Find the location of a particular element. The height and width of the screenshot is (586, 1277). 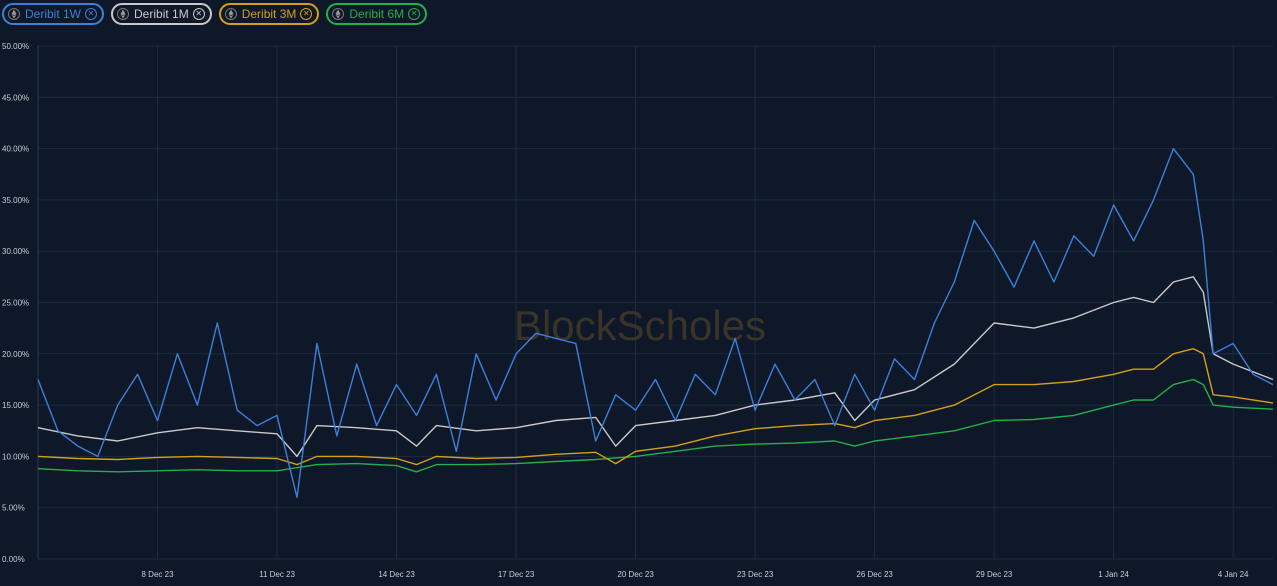

x-tick-label: 23 Dec 23 is located at coordinates (755, 574).